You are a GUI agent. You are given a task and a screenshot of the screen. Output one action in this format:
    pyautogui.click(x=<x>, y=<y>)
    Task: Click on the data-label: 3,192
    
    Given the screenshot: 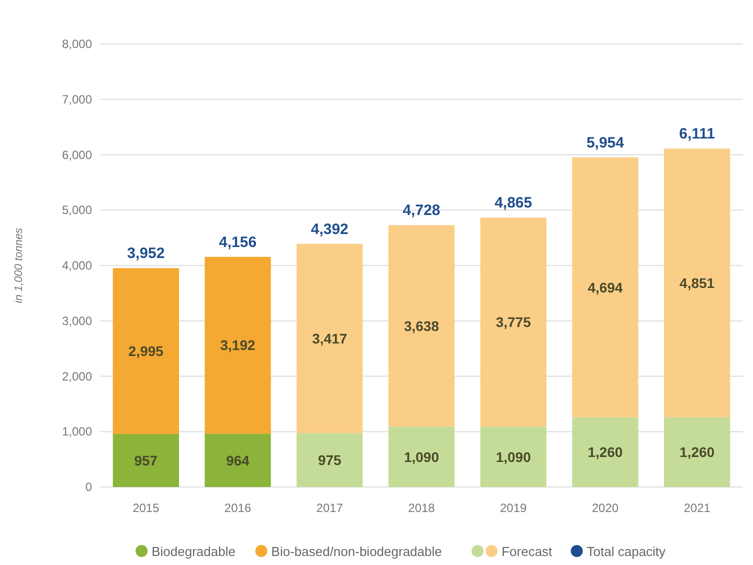 What is the action you would take?
    pyautogui.click(x=238, y=345)
    